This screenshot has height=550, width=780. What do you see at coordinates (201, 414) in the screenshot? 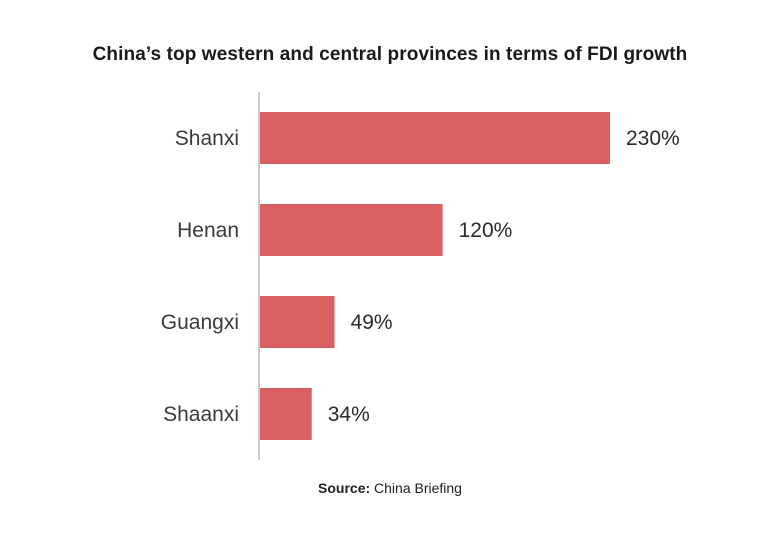
I see `category-label-shaanxi: Shaanxi` at bounding box center [201, 414].